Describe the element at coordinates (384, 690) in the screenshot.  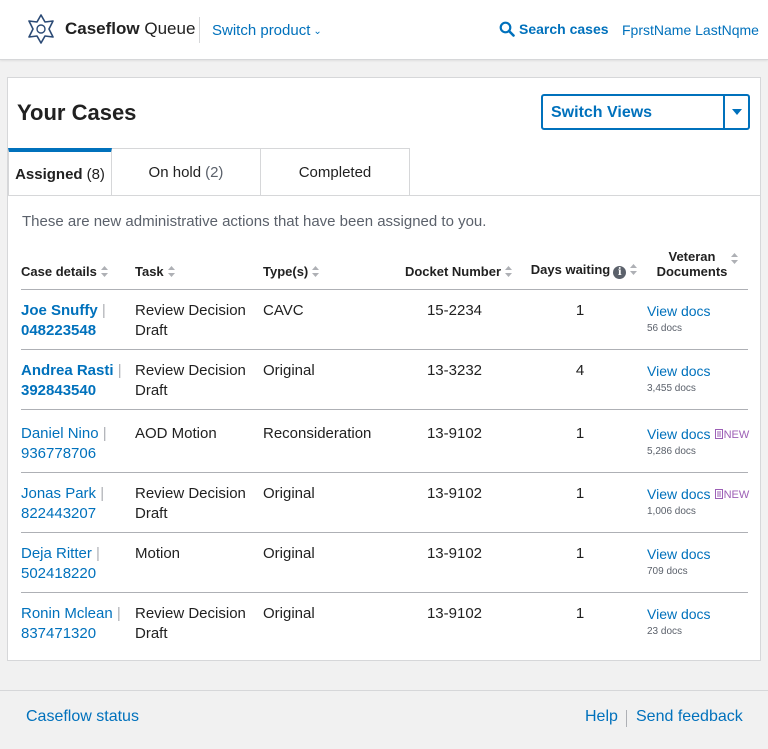
I see `footer-divider` at that location.